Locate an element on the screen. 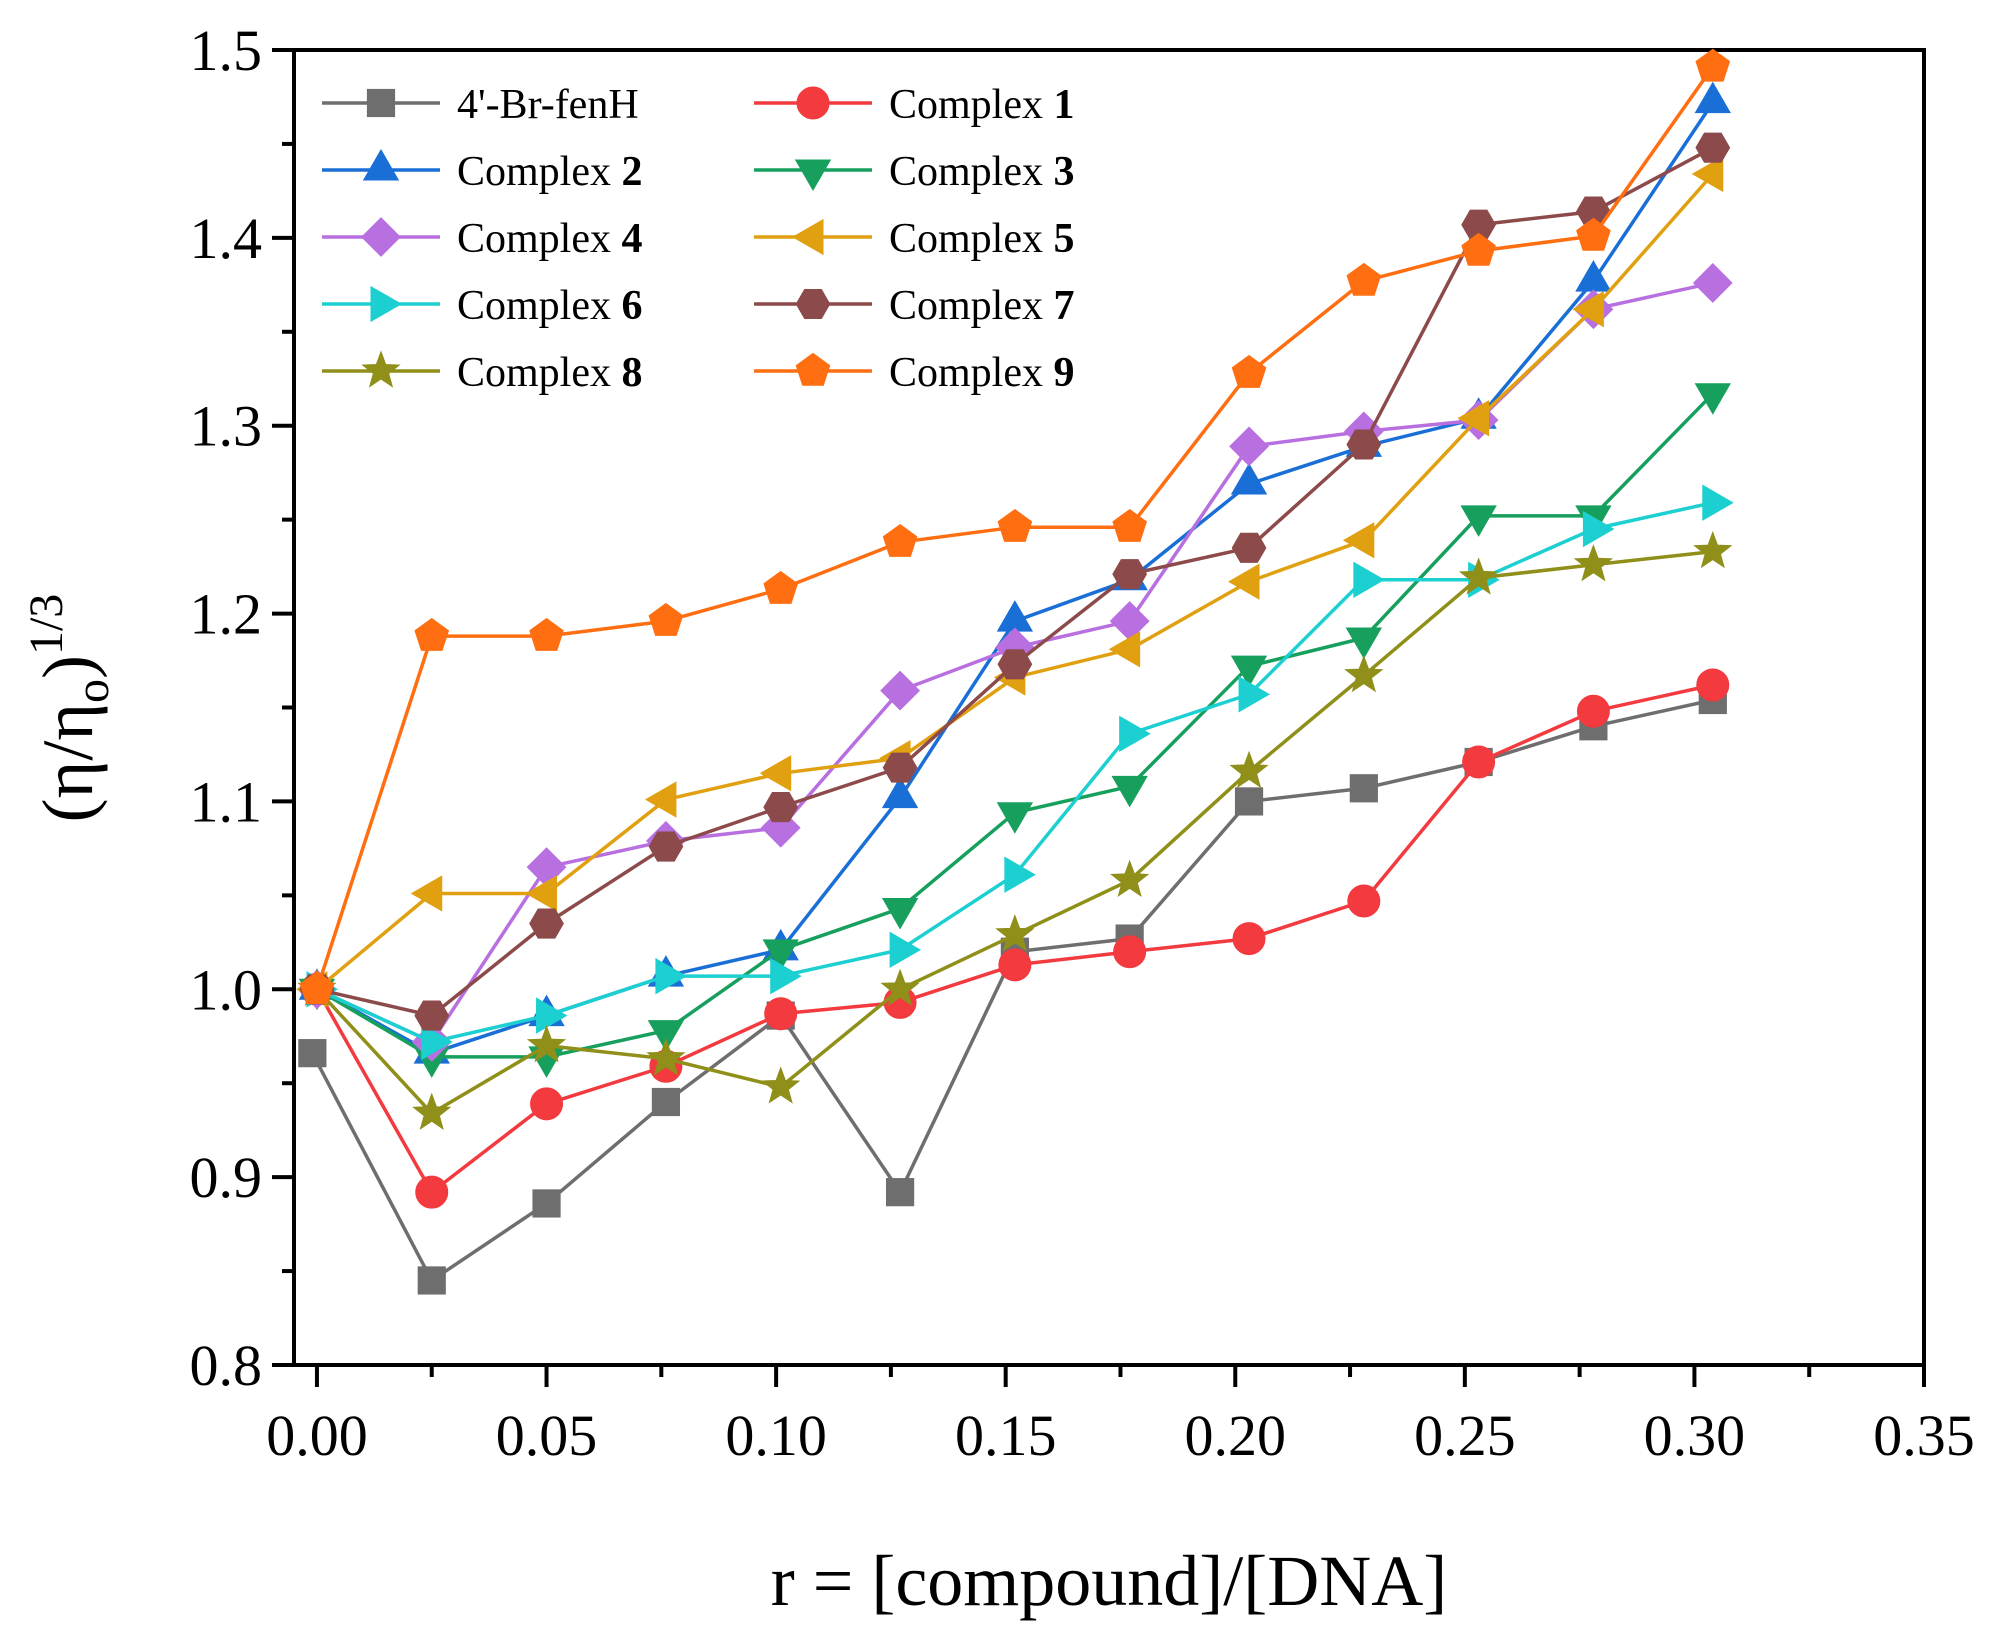 The width and height of the screenshot is (2000, 1637). x-tick-label: 0.20 is located at coordinates (1236, 1435).